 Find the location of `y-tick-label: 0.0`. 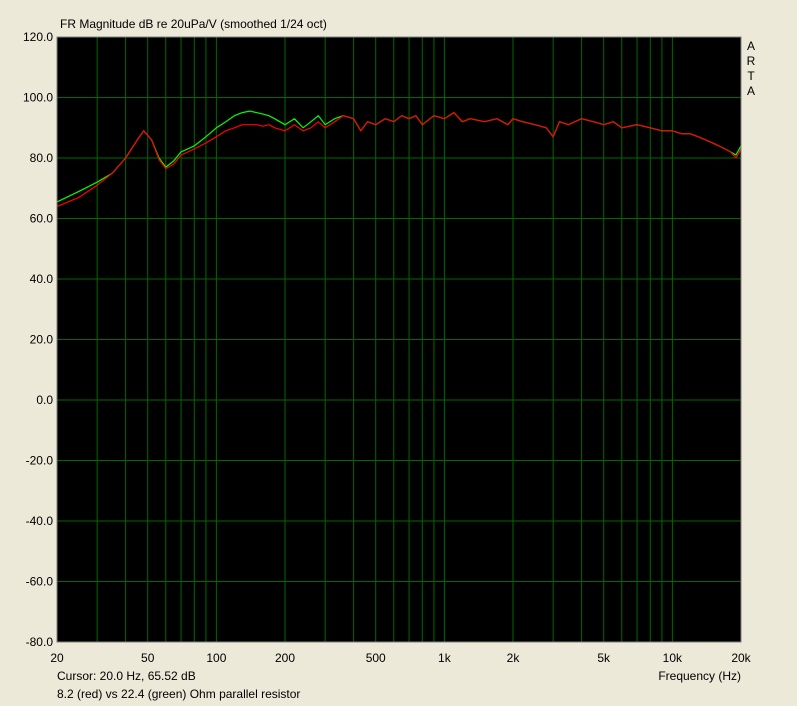

y-tick-label: 0.0 is located at coordinates (44, 400).